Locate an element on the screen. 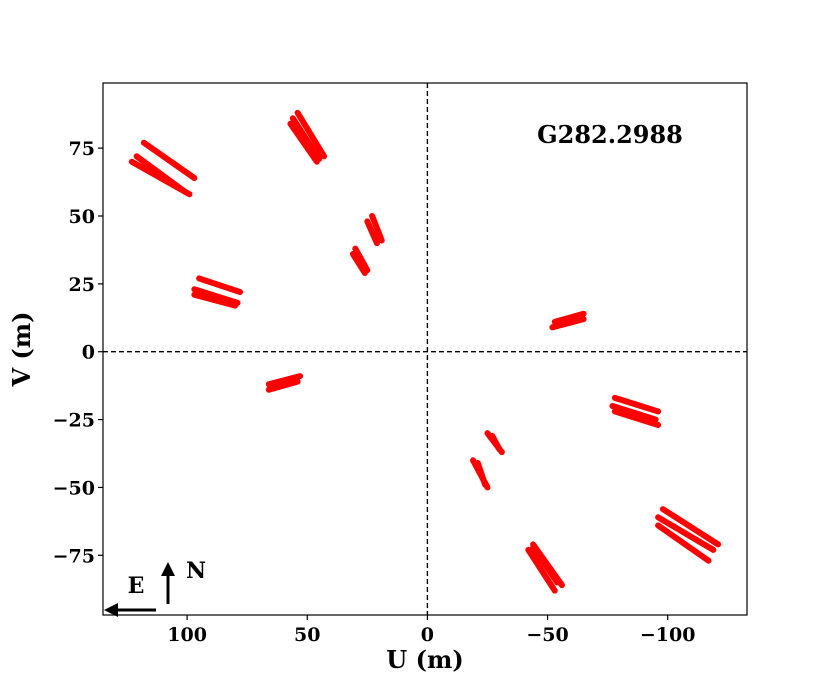 Image resolution: width=830 pixels, height=692 pixels. east-arrowhead-icon is located at coordinates (111, 610).